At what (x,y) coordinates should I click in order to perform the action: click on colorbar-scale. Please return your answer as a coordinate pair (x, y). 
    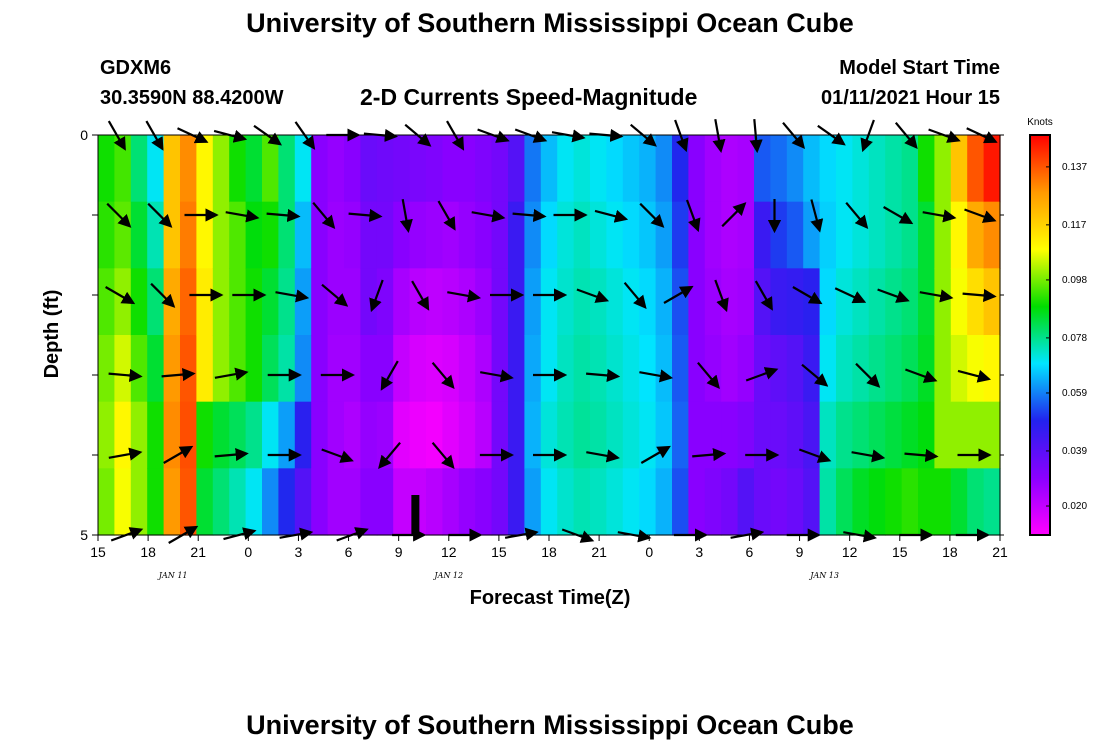
    Looking at the image, I should click on (1040, 335).